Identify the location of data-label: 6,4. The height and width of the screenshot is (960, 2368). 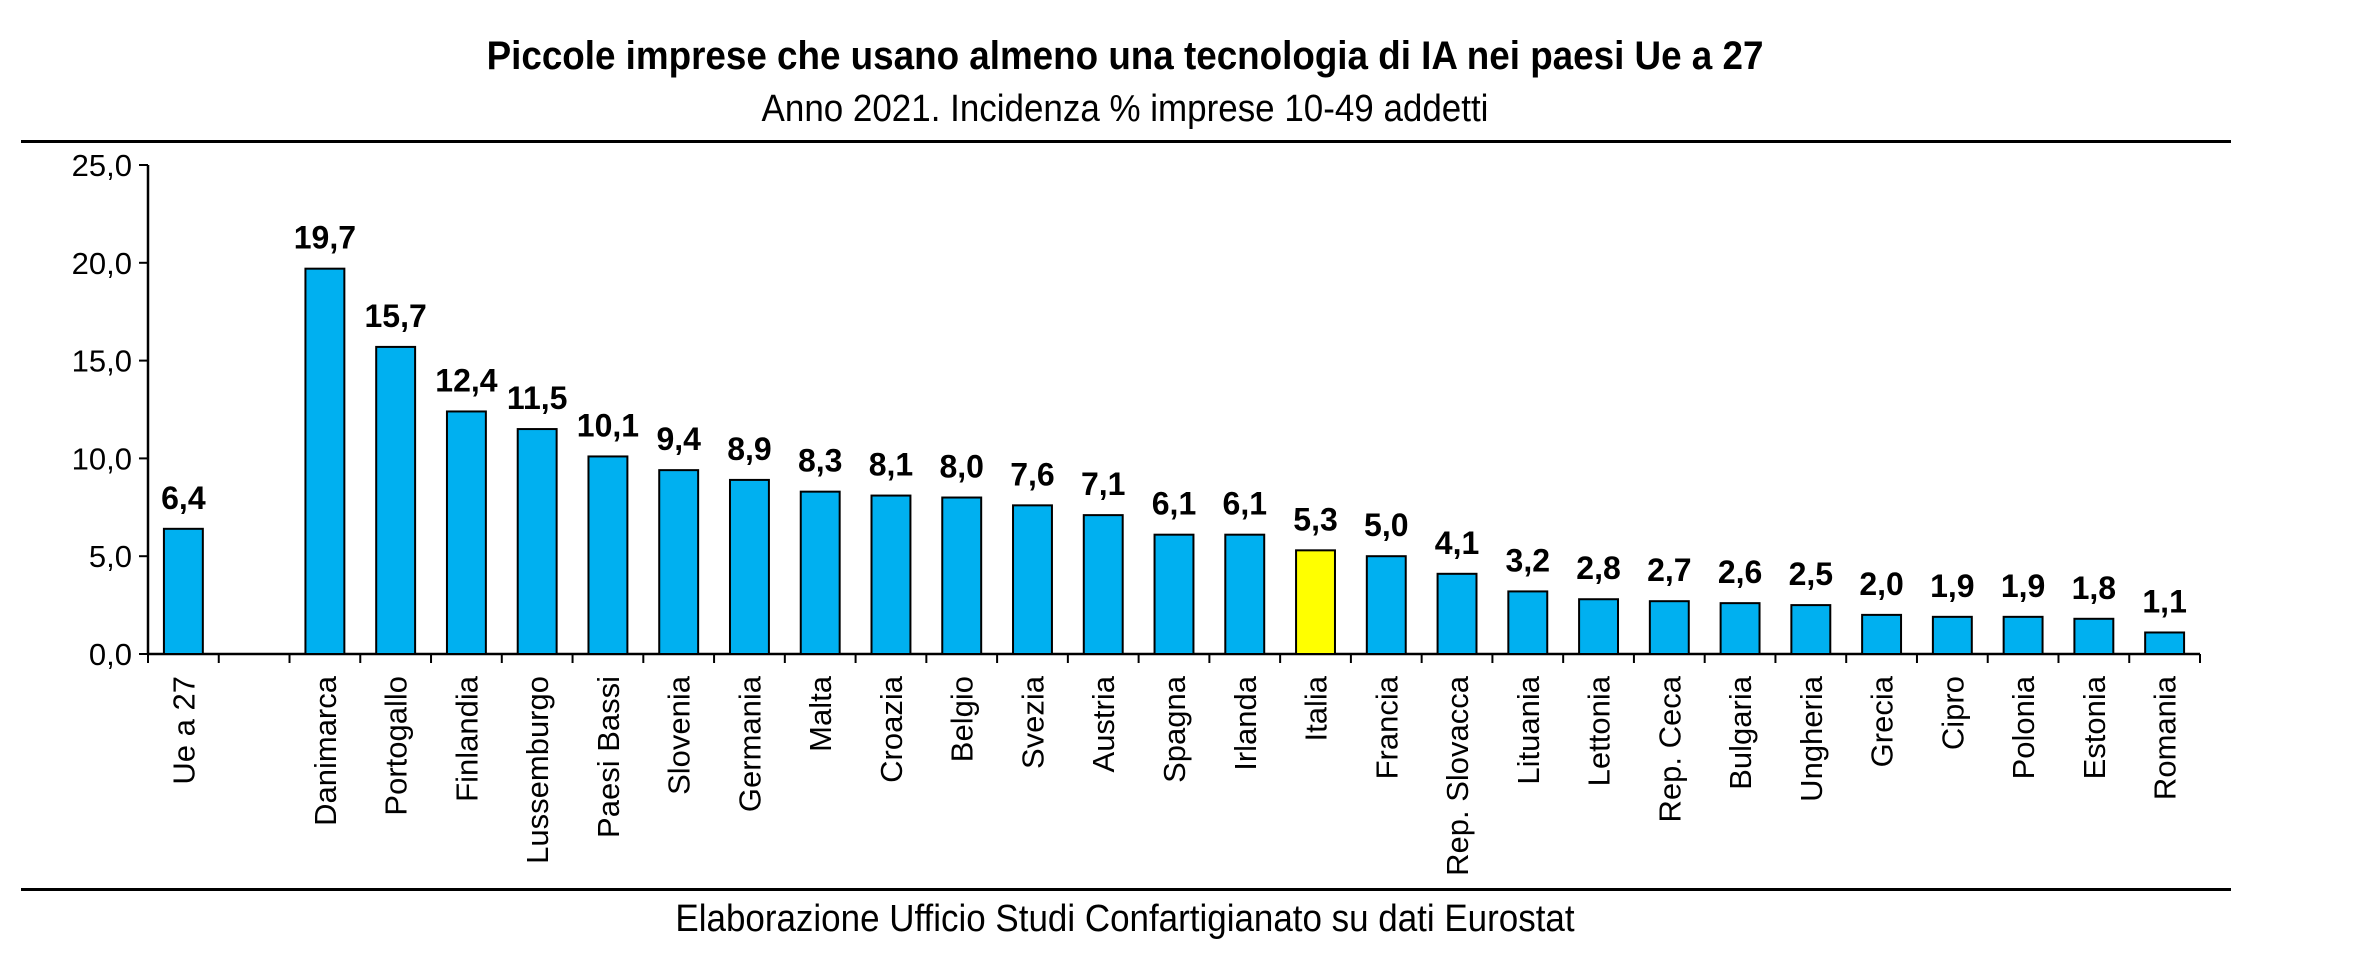
(183, 498).